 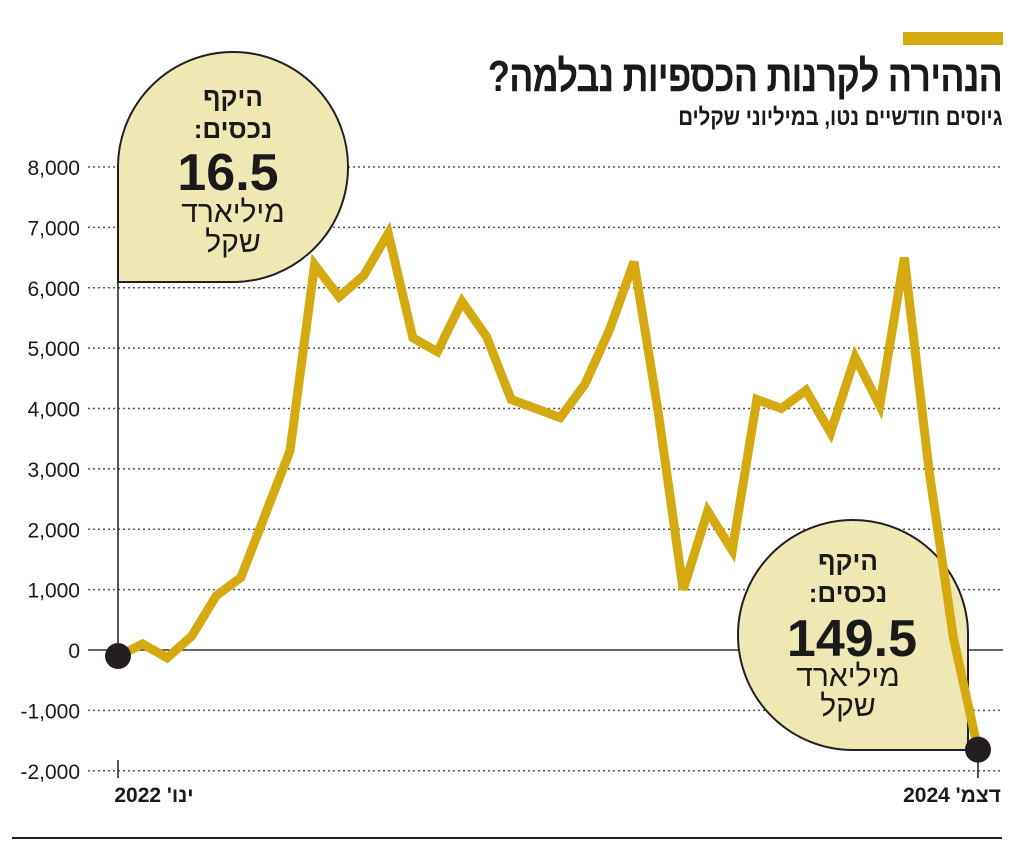 What do you see at coordinates (53, 530) in the screenshot?
I see `y-tick-label: 2,000` at bounding box center [53, 530].